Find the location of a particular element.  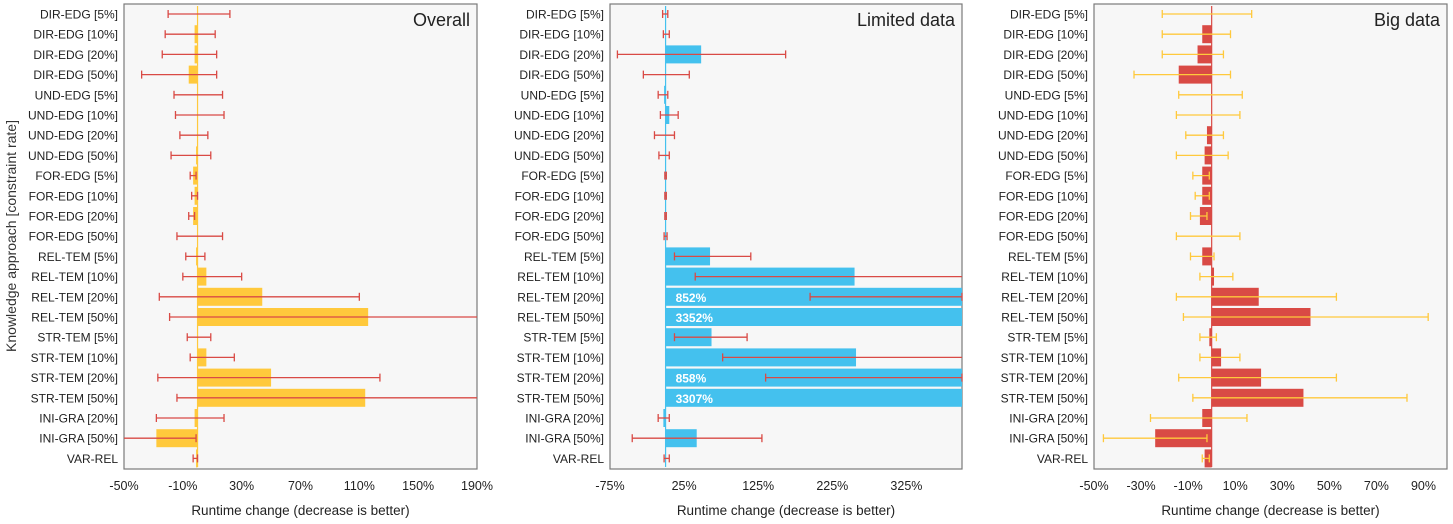

x-tick-label: -75% is located at coordinates (609, 486).